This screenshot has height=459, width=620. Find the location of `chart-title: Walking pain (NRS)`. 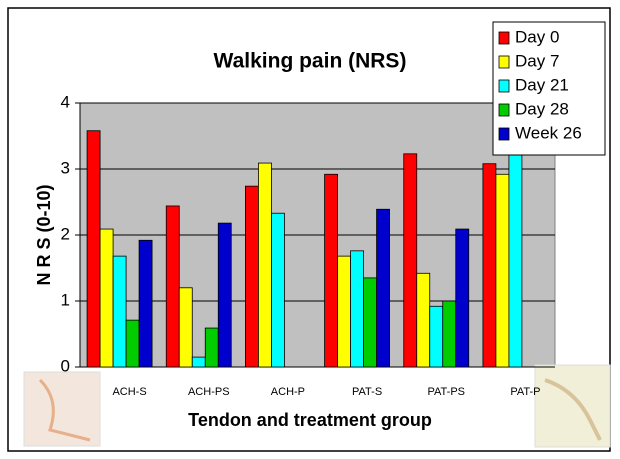

chart-title: Walking pain (NRS) is located at coordinates (310, 61).